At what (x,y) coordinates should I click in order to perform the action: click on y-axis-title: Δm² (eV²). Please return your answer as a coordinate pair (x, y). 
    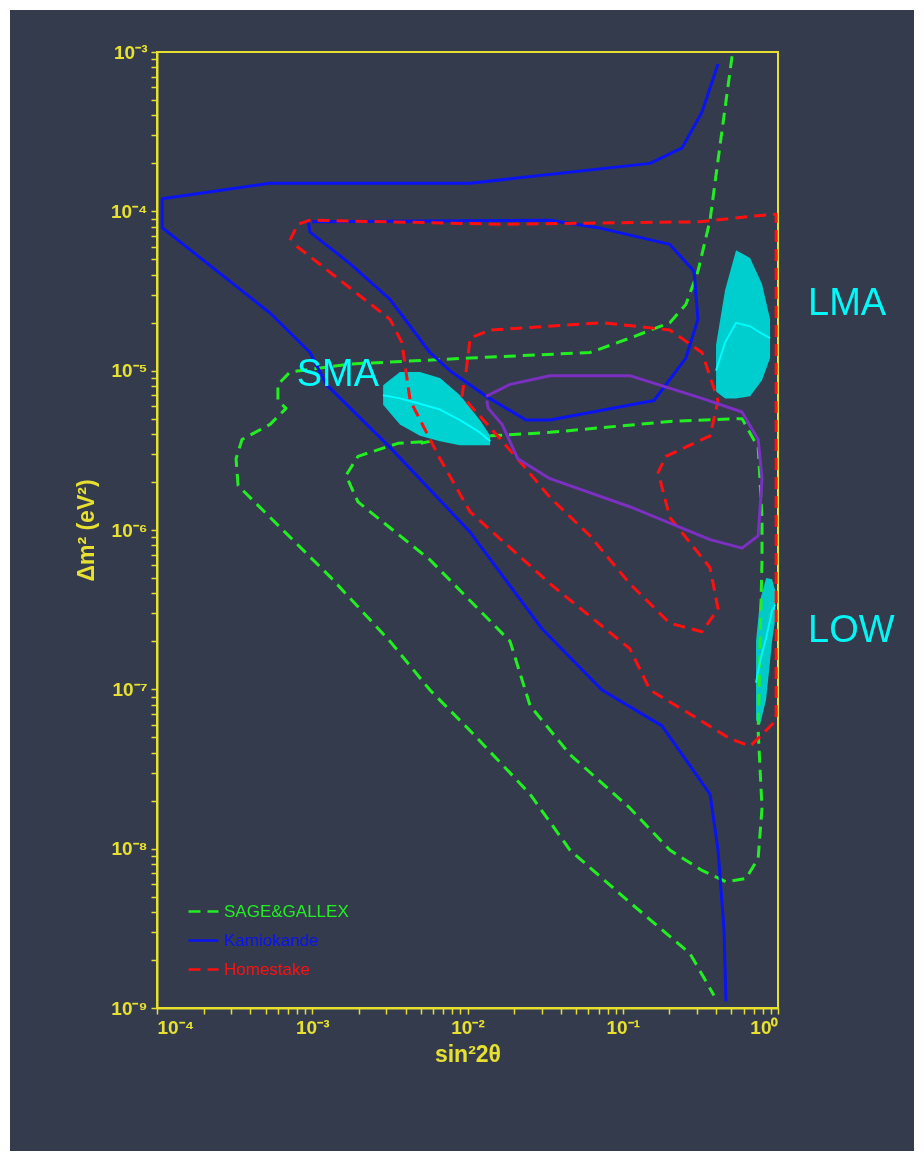
    Looking at the image, I should click on (85, 530).